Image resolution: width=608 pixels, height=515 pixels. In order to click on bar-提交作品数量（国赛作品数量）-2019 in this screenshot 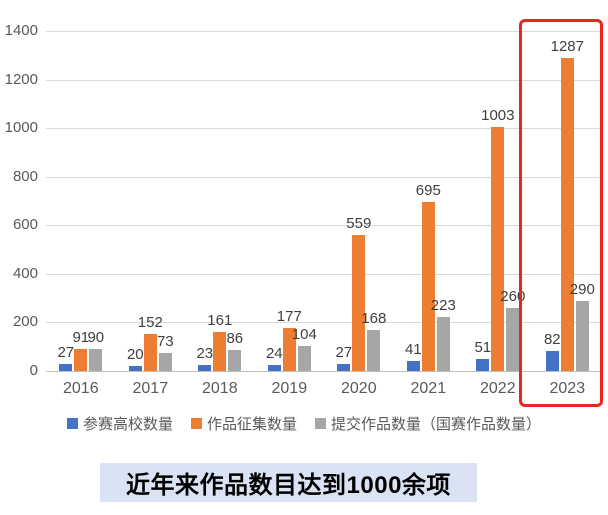, I will do `click(304, 358)`.